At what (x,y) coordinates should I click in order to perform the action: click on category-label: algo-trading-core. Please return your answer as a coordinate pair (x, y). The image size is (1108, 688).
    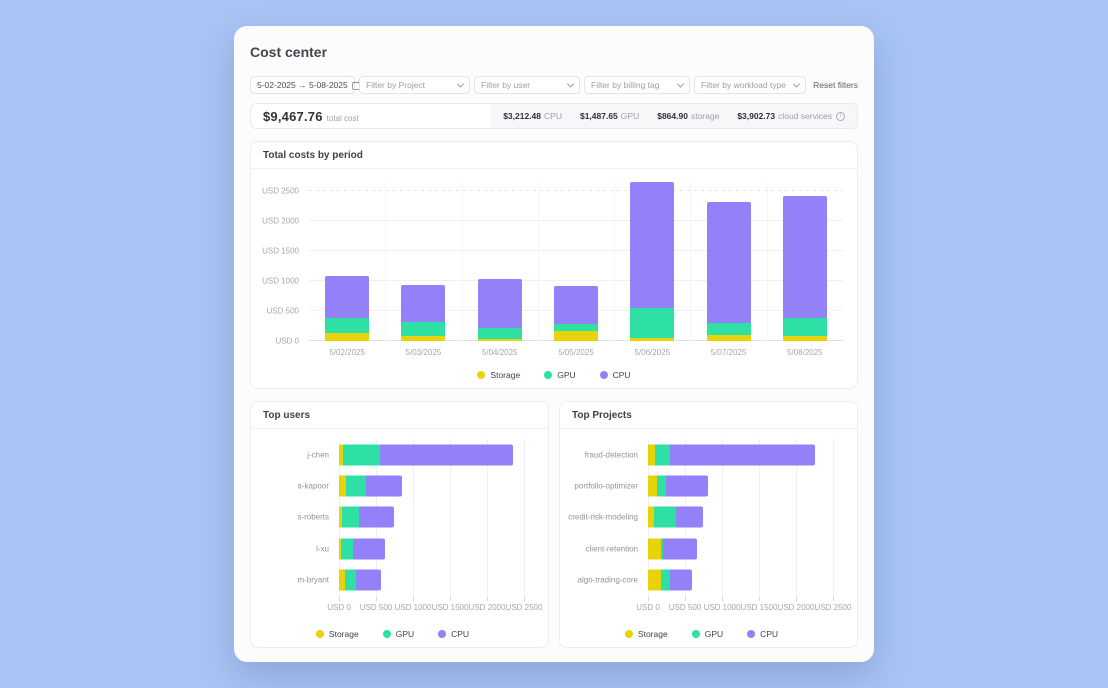
    Looking at the image, I should click on (607, 580).